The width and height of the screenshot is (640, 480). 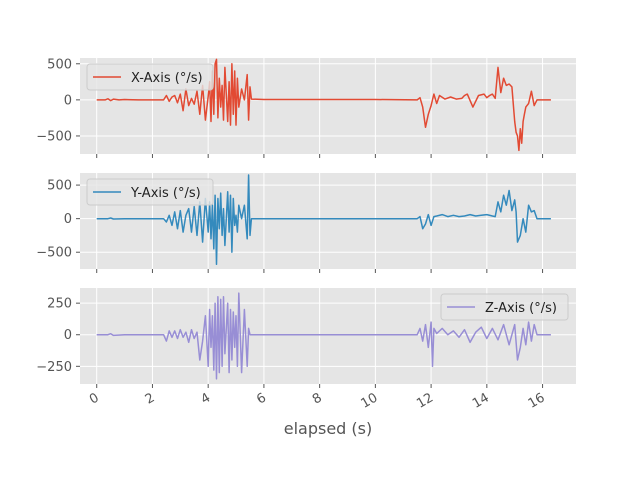 I want to click on x-tick-label: 12, so click(x=425, y=400).